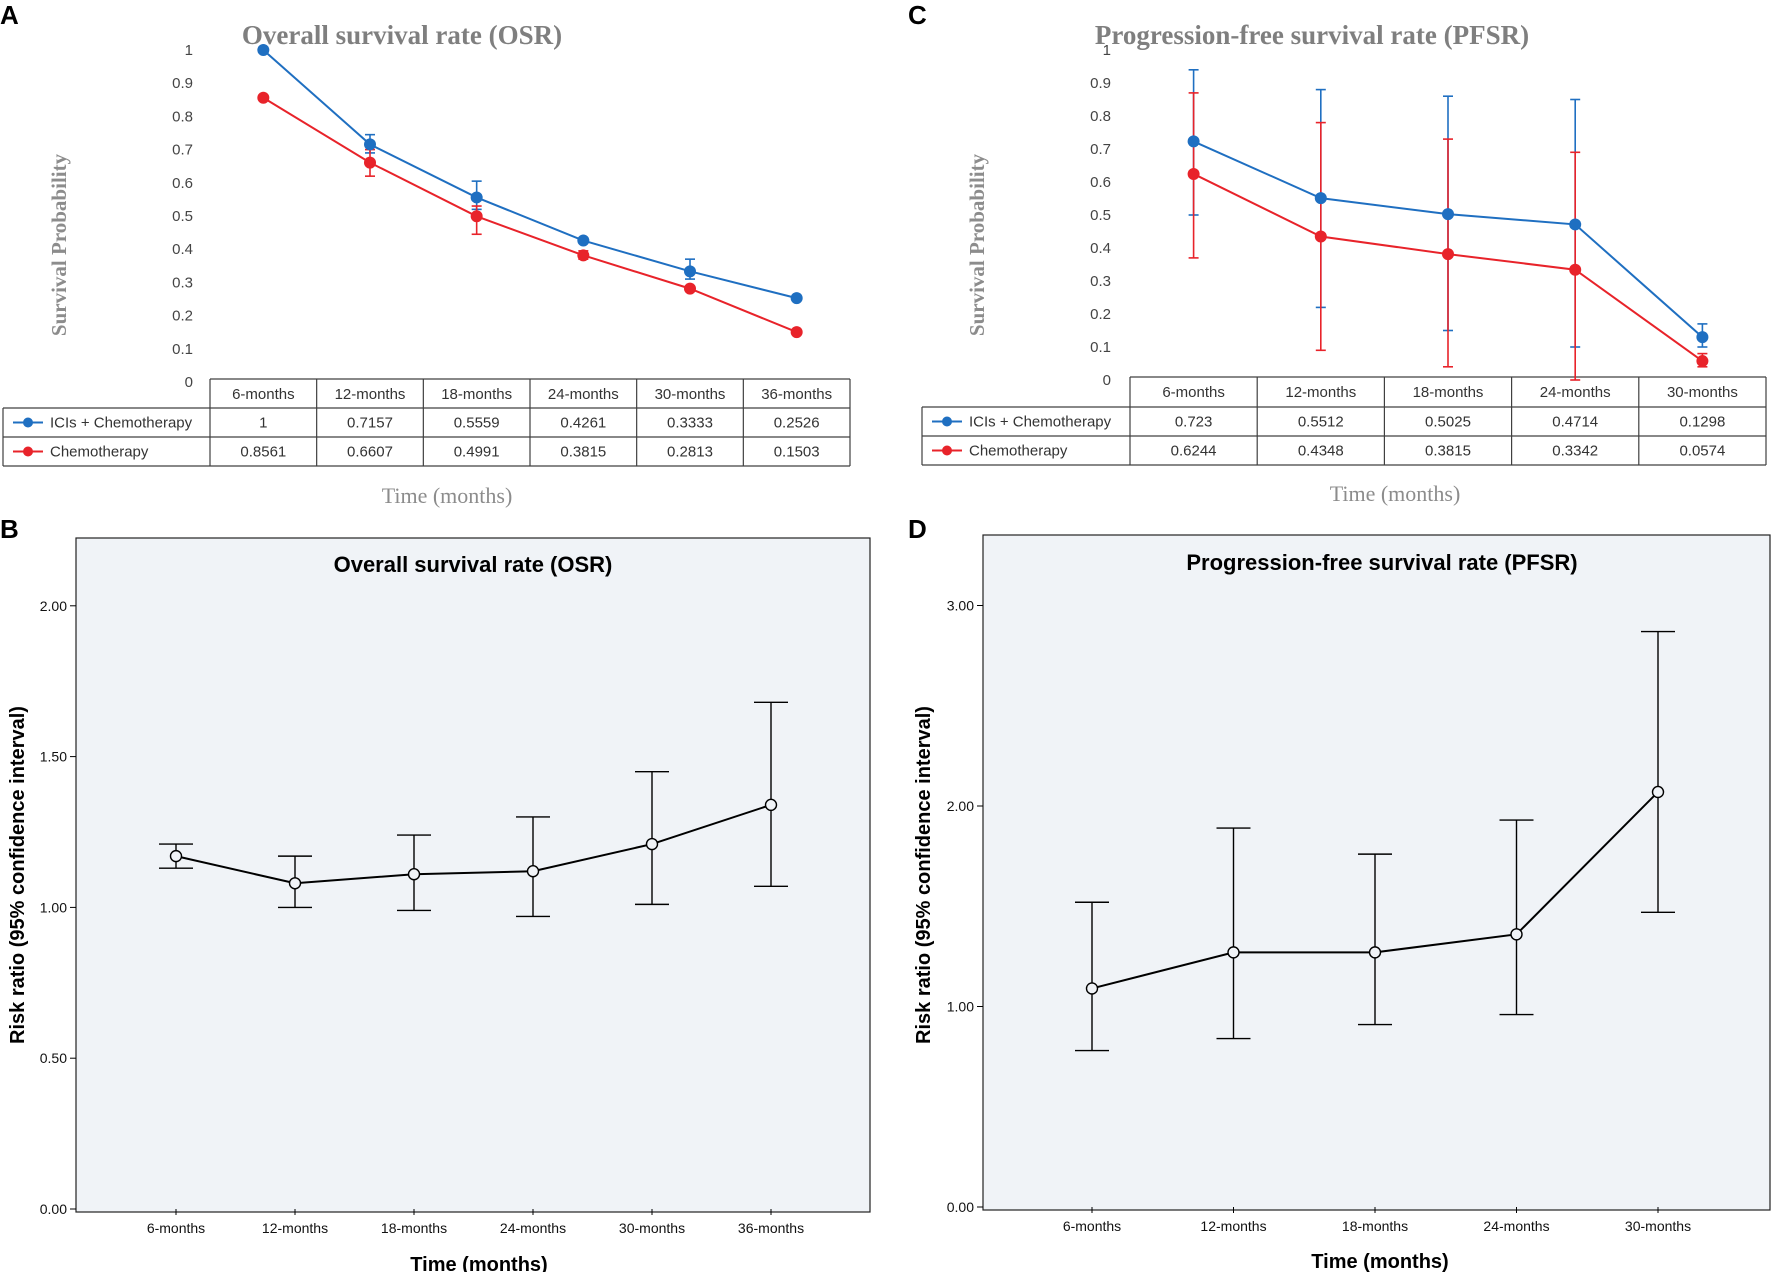 Image resolution: width=1772 pixels, height=1272 pixels. What do you see at coordinates (1321, 451) in the screenshot?
I see `table-cell-value: 0.4348` at bounding box center [1321, 451].